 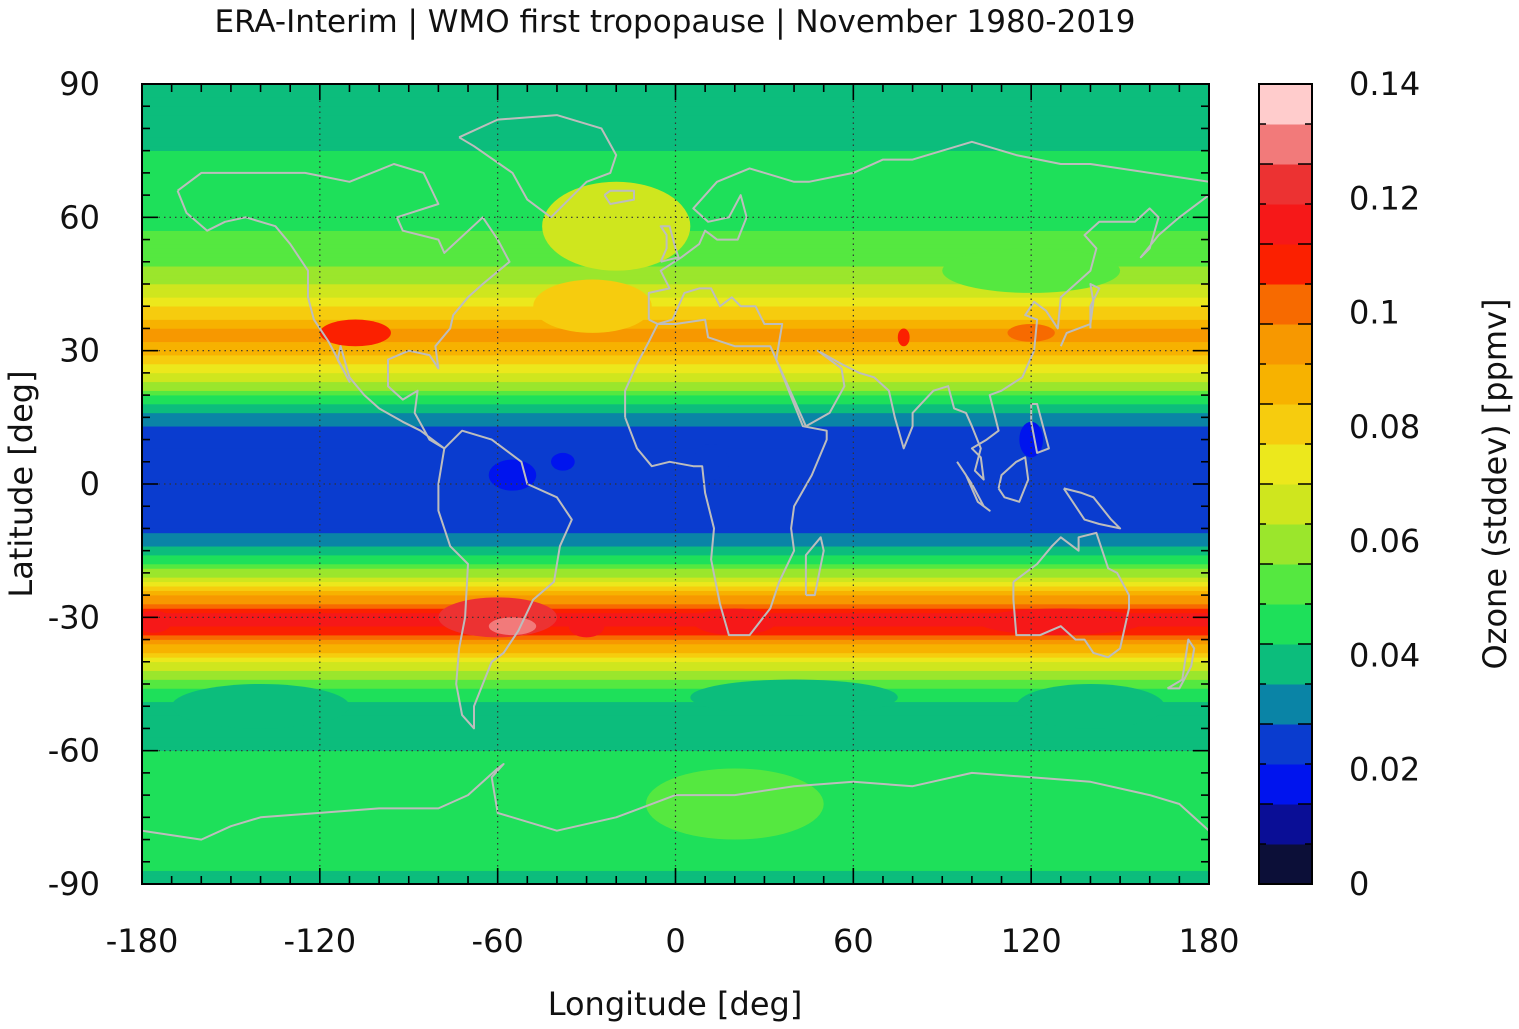 I want to click on y-tick-label: -90, so click(x=74, y=884).